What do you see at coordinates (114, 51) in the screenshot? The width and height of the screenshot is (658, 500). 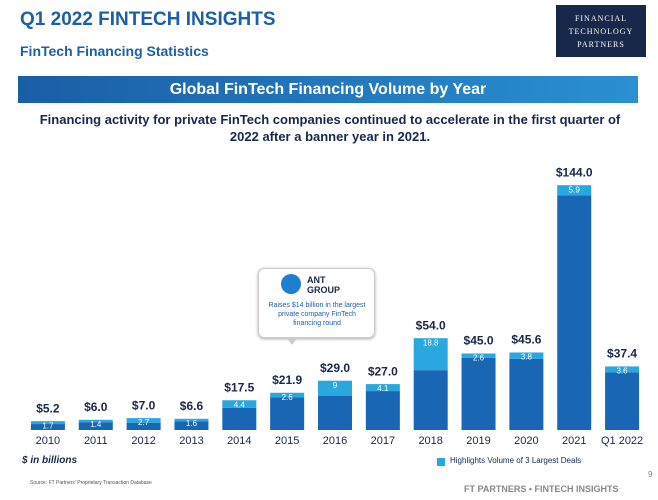 I see `slide-subtitle: FinTech Financing Statistics` at bounding box center [114, 51].